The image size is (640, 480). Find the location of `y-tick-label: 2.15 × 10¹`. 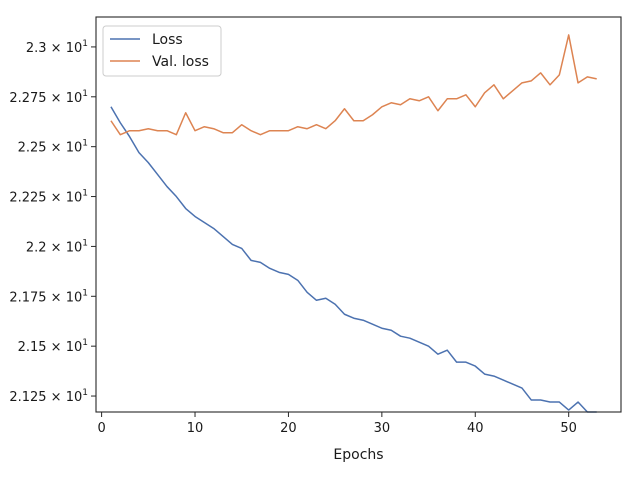

y-tick-label: 2.15 × 10¹ is located at coordinates (53, 346).